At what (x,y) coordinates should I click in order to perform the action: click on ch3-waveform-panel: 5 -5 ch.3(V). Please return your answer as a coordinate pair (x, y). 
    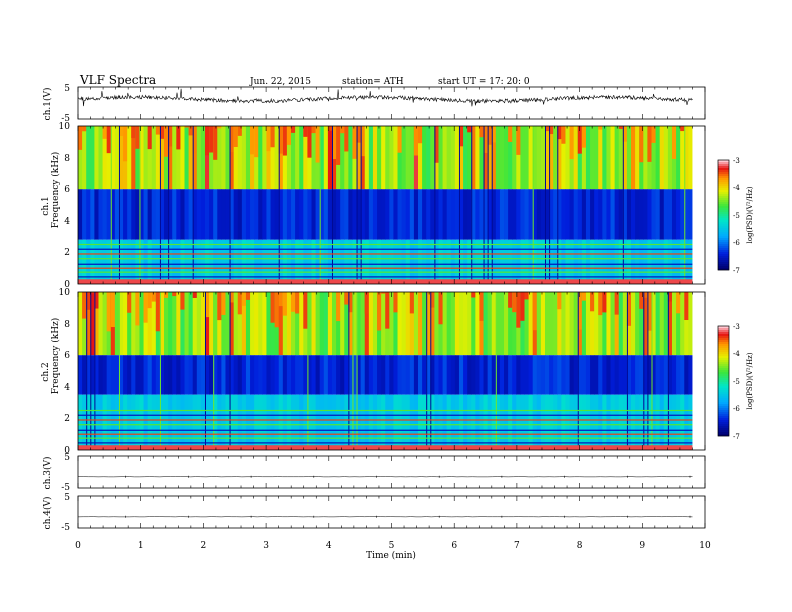
    Looking at the image, I should click on (374, 473).